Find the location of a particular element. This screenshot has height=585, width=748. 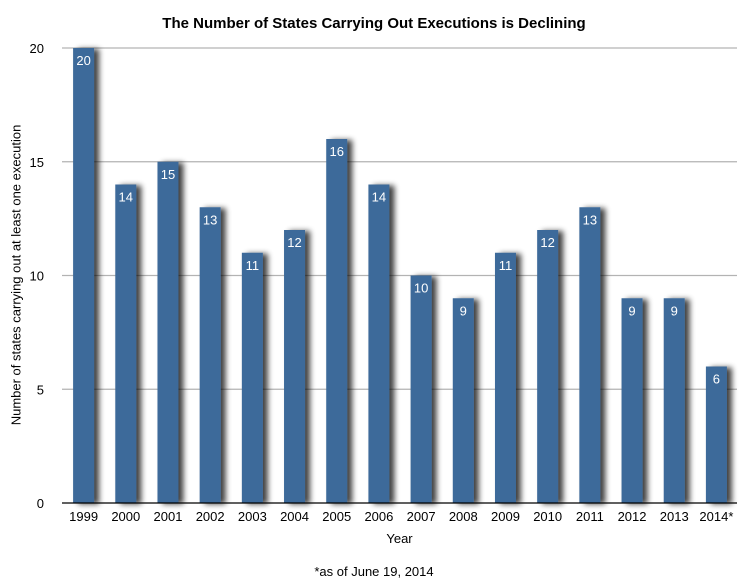

bar-2001 is located at coordinates (168, 332).